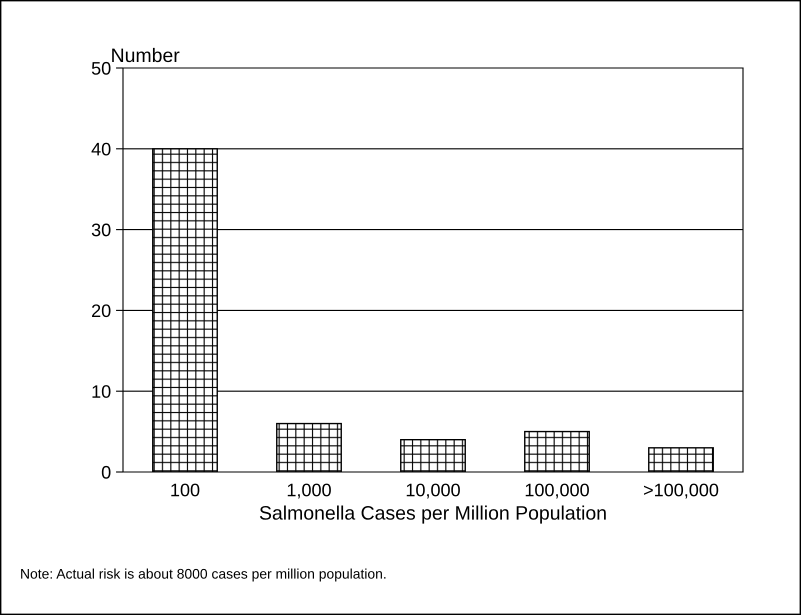  Describe the element at coordinates (101, 149) in the screenshot. I see `y-tick-label: 40` at that location.